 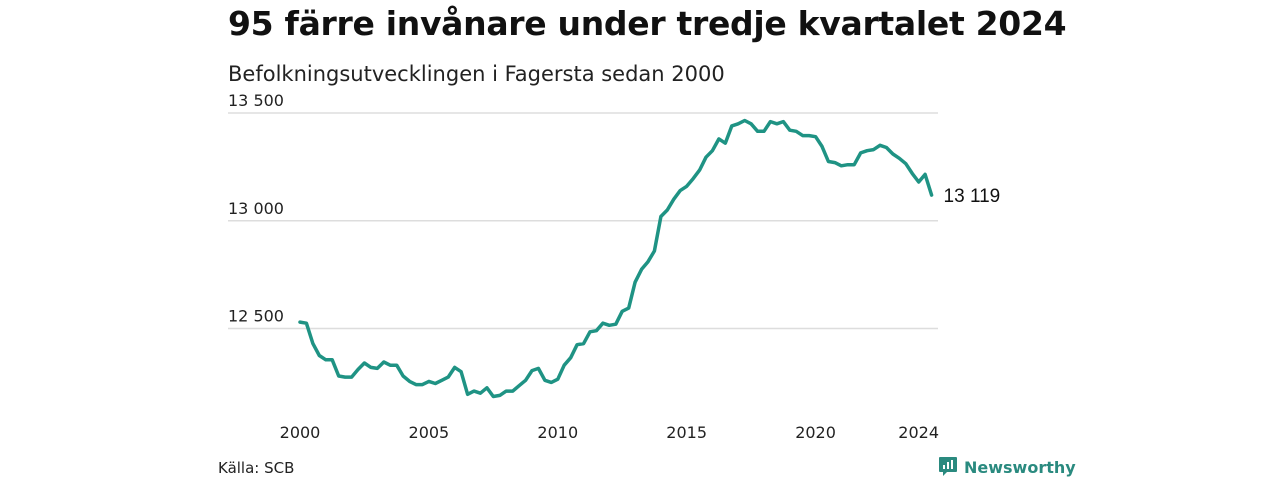 I want to click on x-tick-label: 2000, so click(x=300, y=432).